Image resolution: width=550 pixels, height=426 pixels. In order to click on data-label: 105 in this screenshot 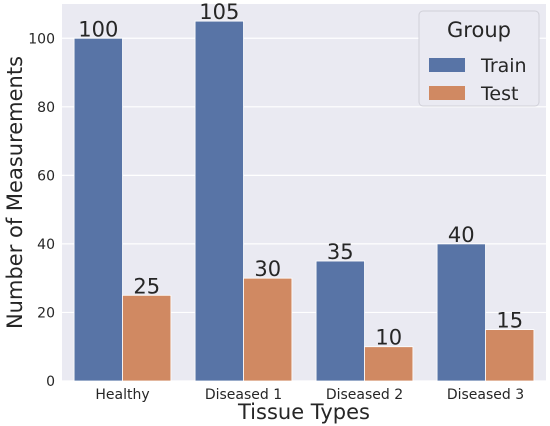, I will do `click(219, 12)`.